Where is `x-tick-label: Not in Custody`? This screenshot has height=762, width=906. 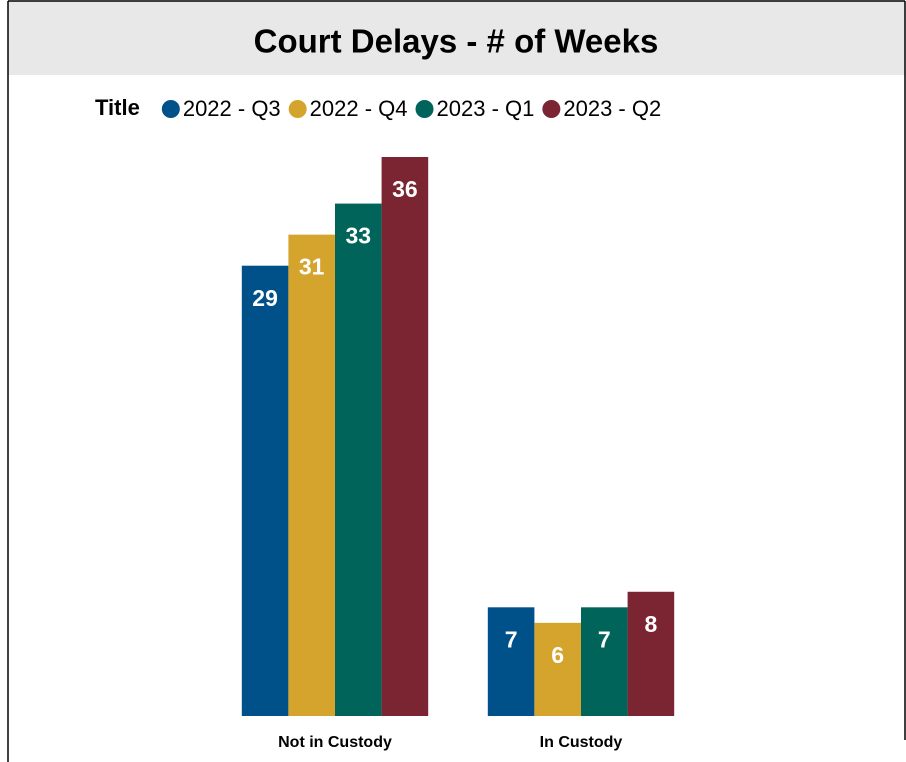 x-tick-label: Not in Custody is located at coordinates (335, 742).